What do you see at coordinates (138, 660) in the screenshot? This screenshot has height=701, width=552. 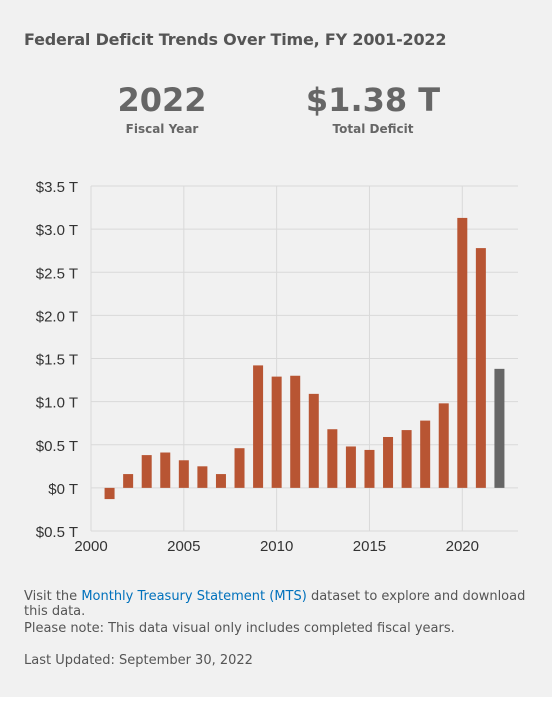 I see `footer-last-updated: Last Updated: September 30, 2022` at bounding box center [138, 660].